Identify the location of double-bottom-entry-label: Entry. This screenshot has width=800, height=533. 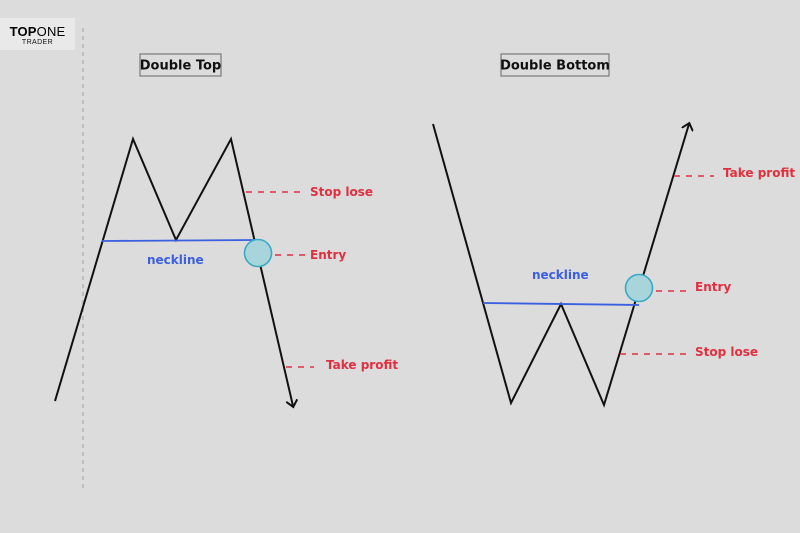
(713, 287).